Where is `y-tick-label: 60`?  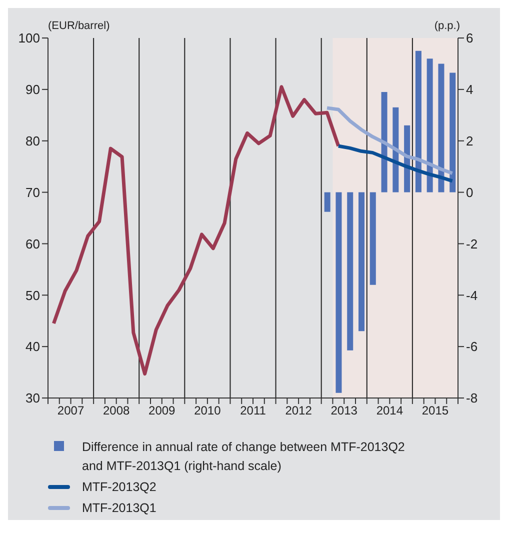
y-tick-label: 60 is located at coordinates (33, 244).